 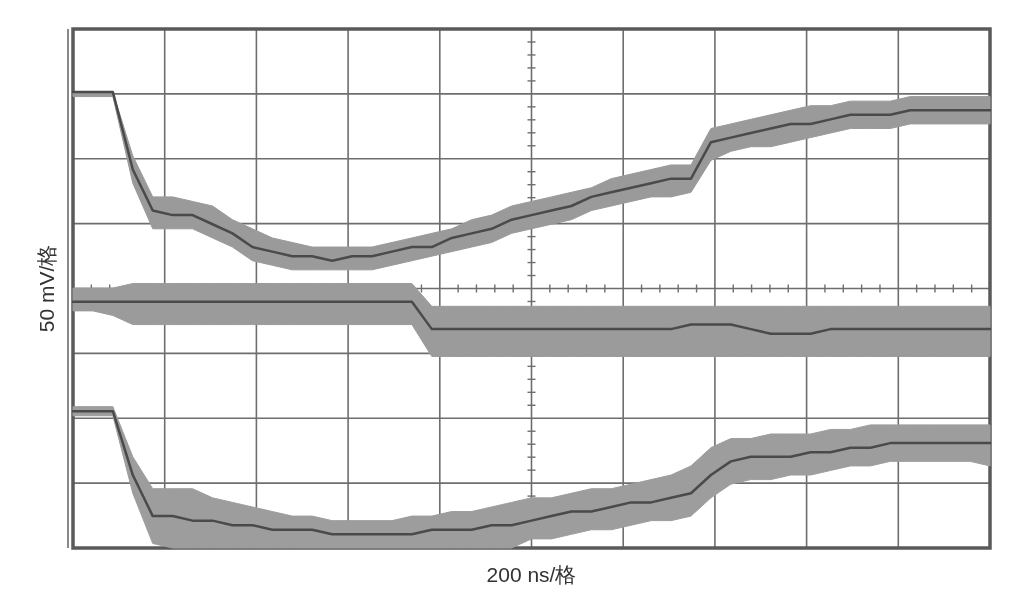 What do you see at coordinates (46, 288) in the screenshot?
I see `y-axis-title: 50 mV/格` at bounding box center [46, 288].